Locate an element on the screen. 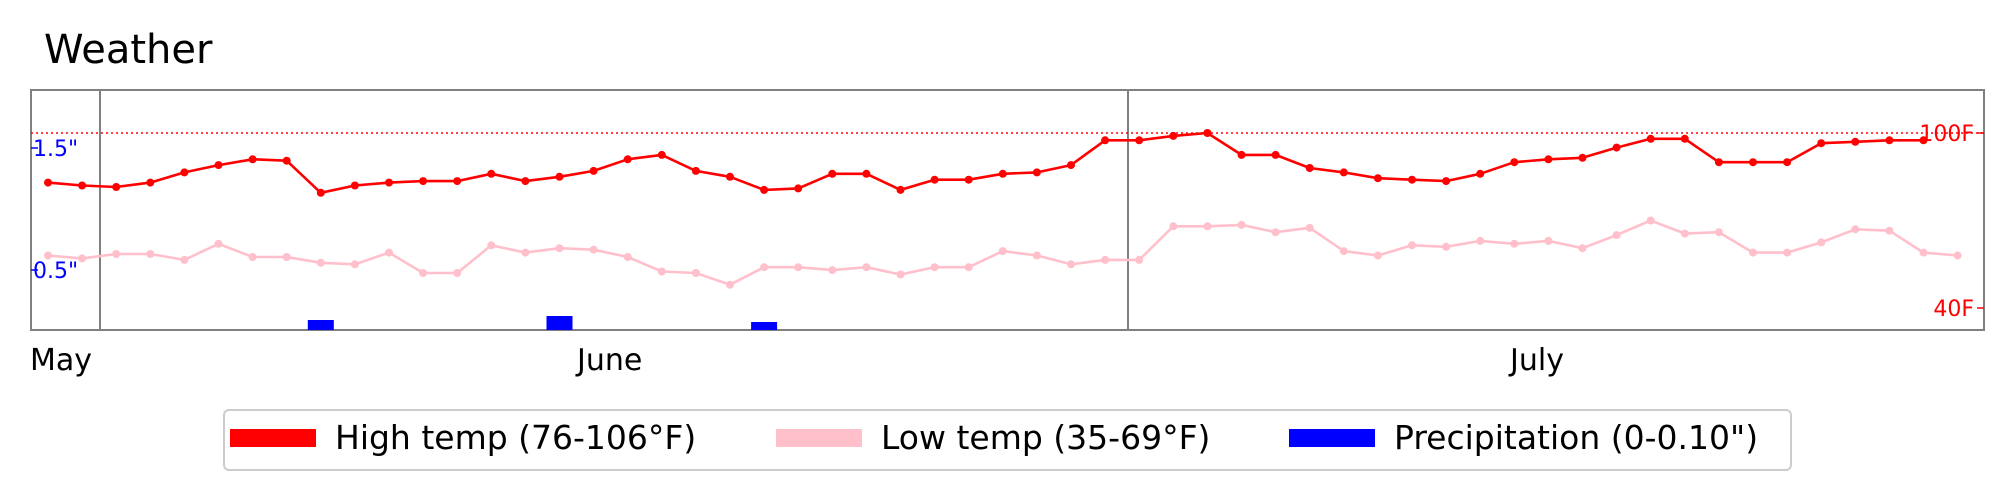  legend-label-low: Low temp (35-69°F) is located at coordinates (1045, 437).